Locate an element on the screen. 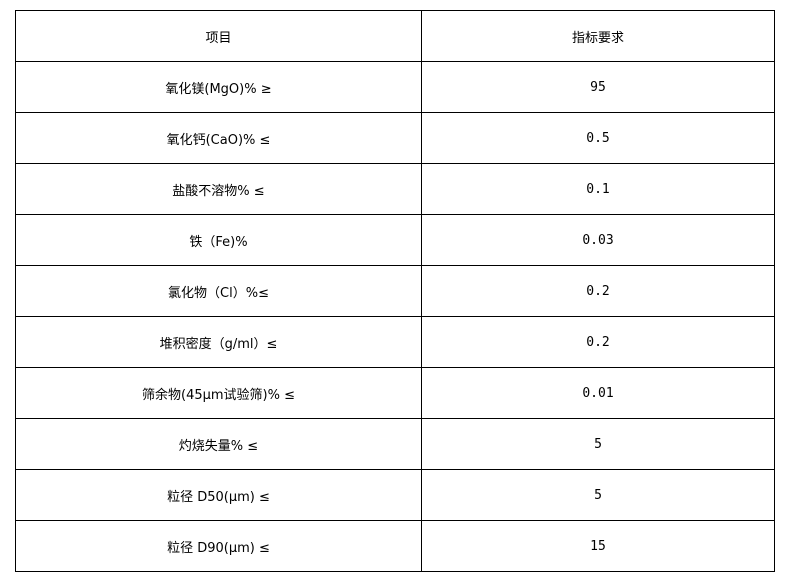 Image resolution: width=786 pixels, height=579 pixels. item-cell: 氧化钙(CaO)% ≤ is located at coordinates (218, 138).